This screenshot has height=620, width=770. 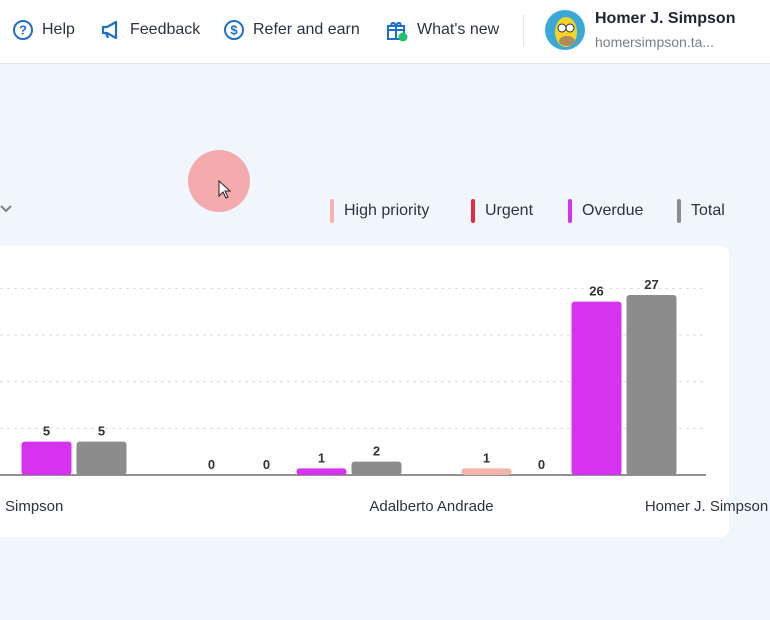 I want to click on feedback-label: Feedback, so click(x=165, y=29).